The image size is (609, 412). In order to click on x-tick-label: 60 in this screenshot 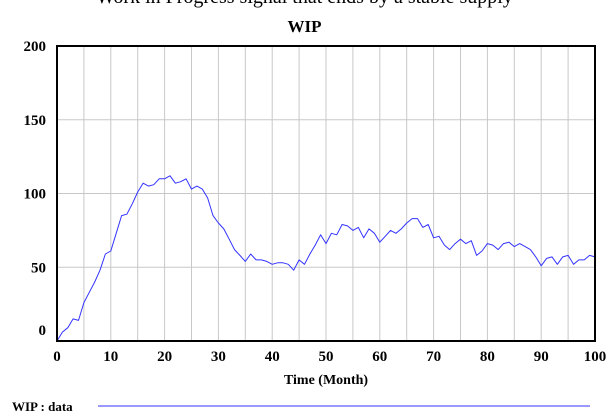, I will do `click(379, 357)`.